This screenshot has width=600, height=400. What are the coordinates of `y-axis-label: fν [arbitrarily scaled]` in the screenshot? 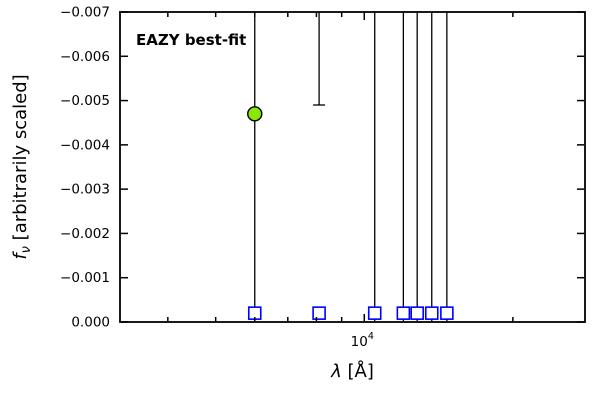 It's located at (22, 166).